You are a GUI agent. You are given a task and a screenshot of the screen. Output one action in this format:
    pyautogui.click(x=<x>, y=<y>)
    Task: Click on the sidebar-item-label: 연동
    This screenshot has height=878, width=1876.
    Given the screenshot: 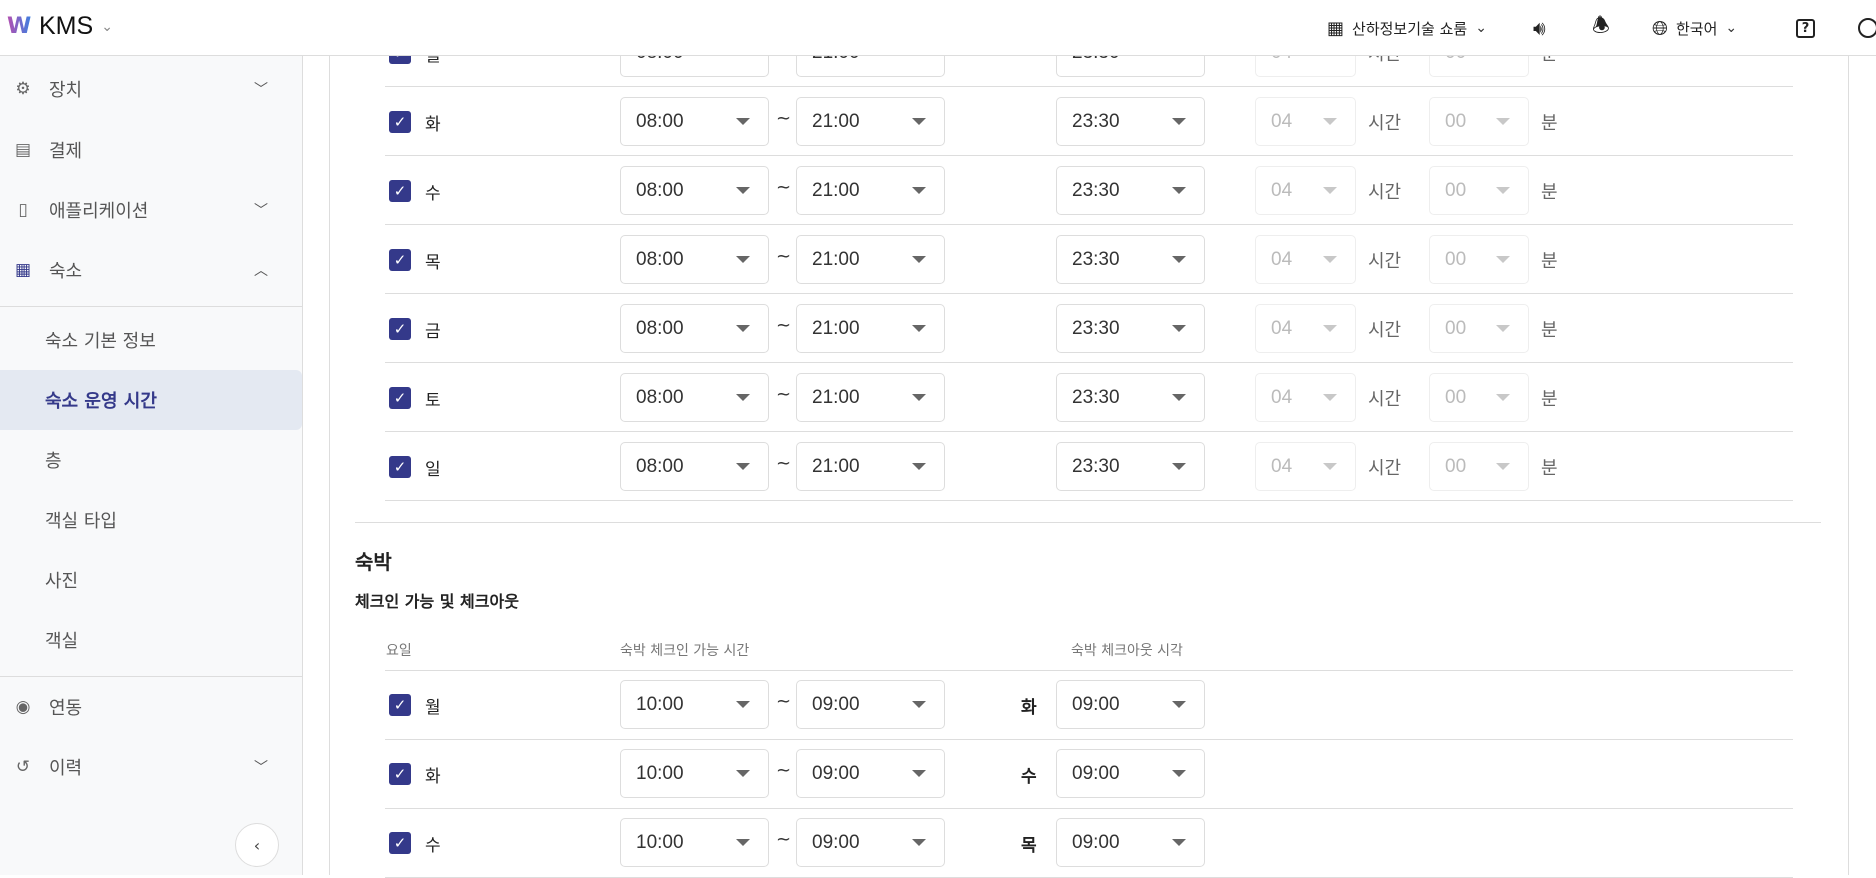 What is the action you would take?
    pyautogui.click(x=66, y=708)
    